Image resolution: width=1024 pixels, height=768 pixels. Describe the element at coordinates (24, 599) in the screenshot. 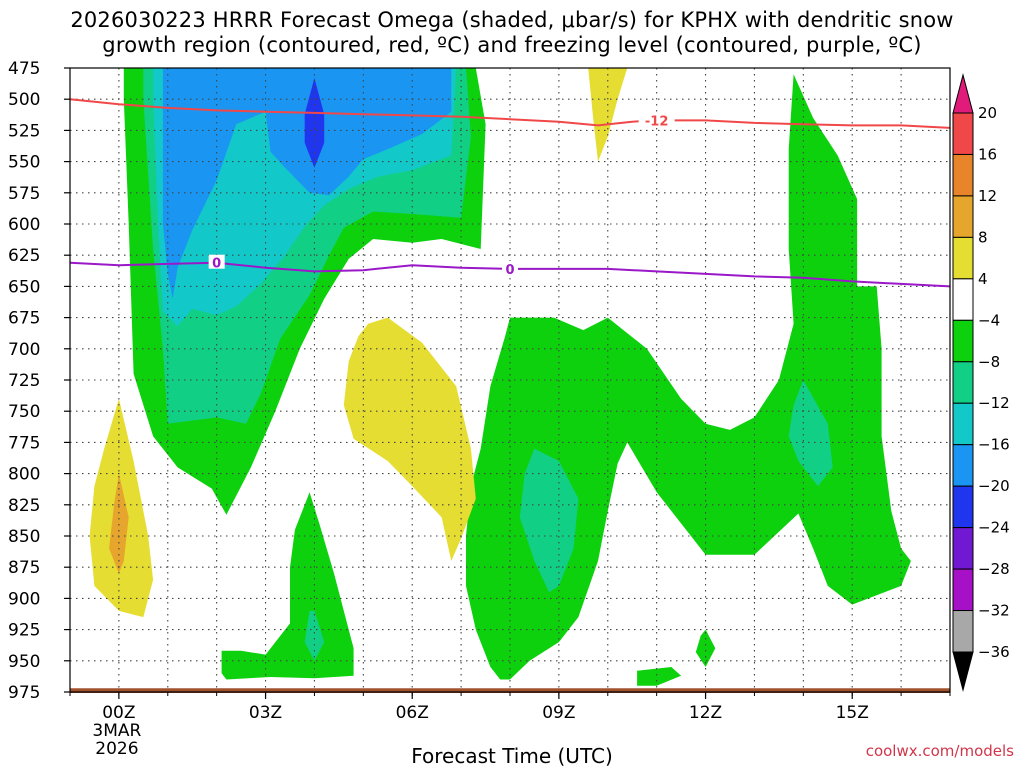

I see `y-tick-label: 900` at that location.